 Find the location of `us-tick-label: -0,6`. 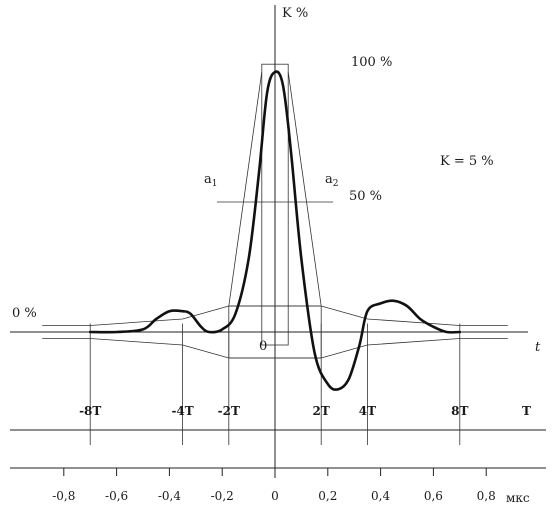

us-tick-label: -0,6 is located at coordinates (116, 496).